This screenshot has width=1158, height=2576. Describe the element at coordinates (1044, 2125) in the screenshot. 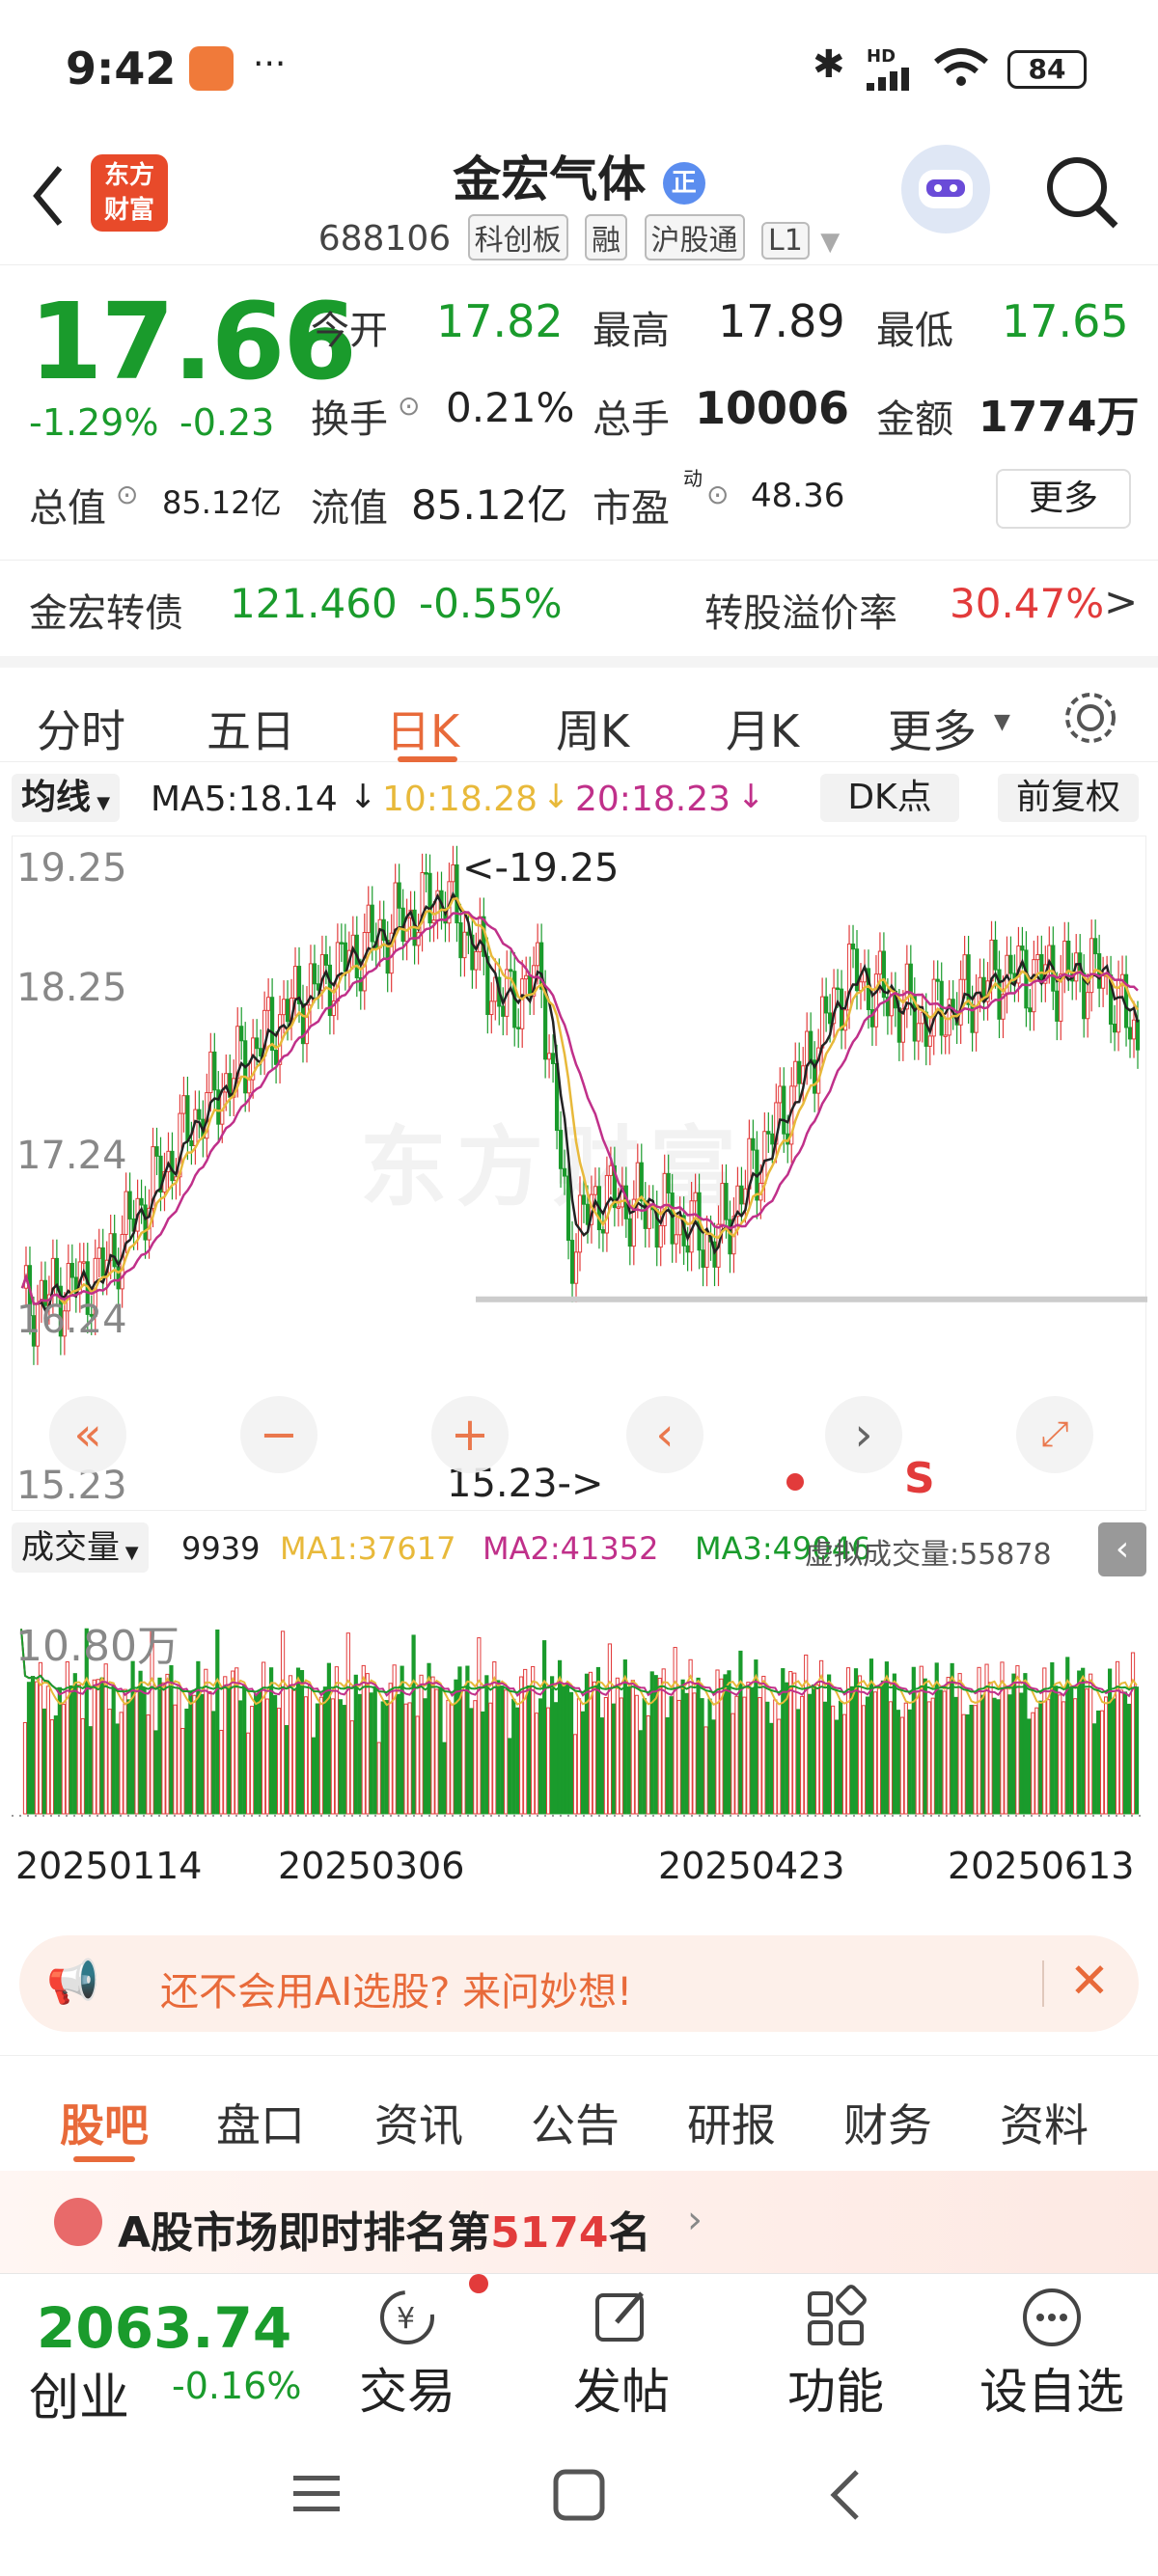

I see `tab-profile: 资料` at that location.